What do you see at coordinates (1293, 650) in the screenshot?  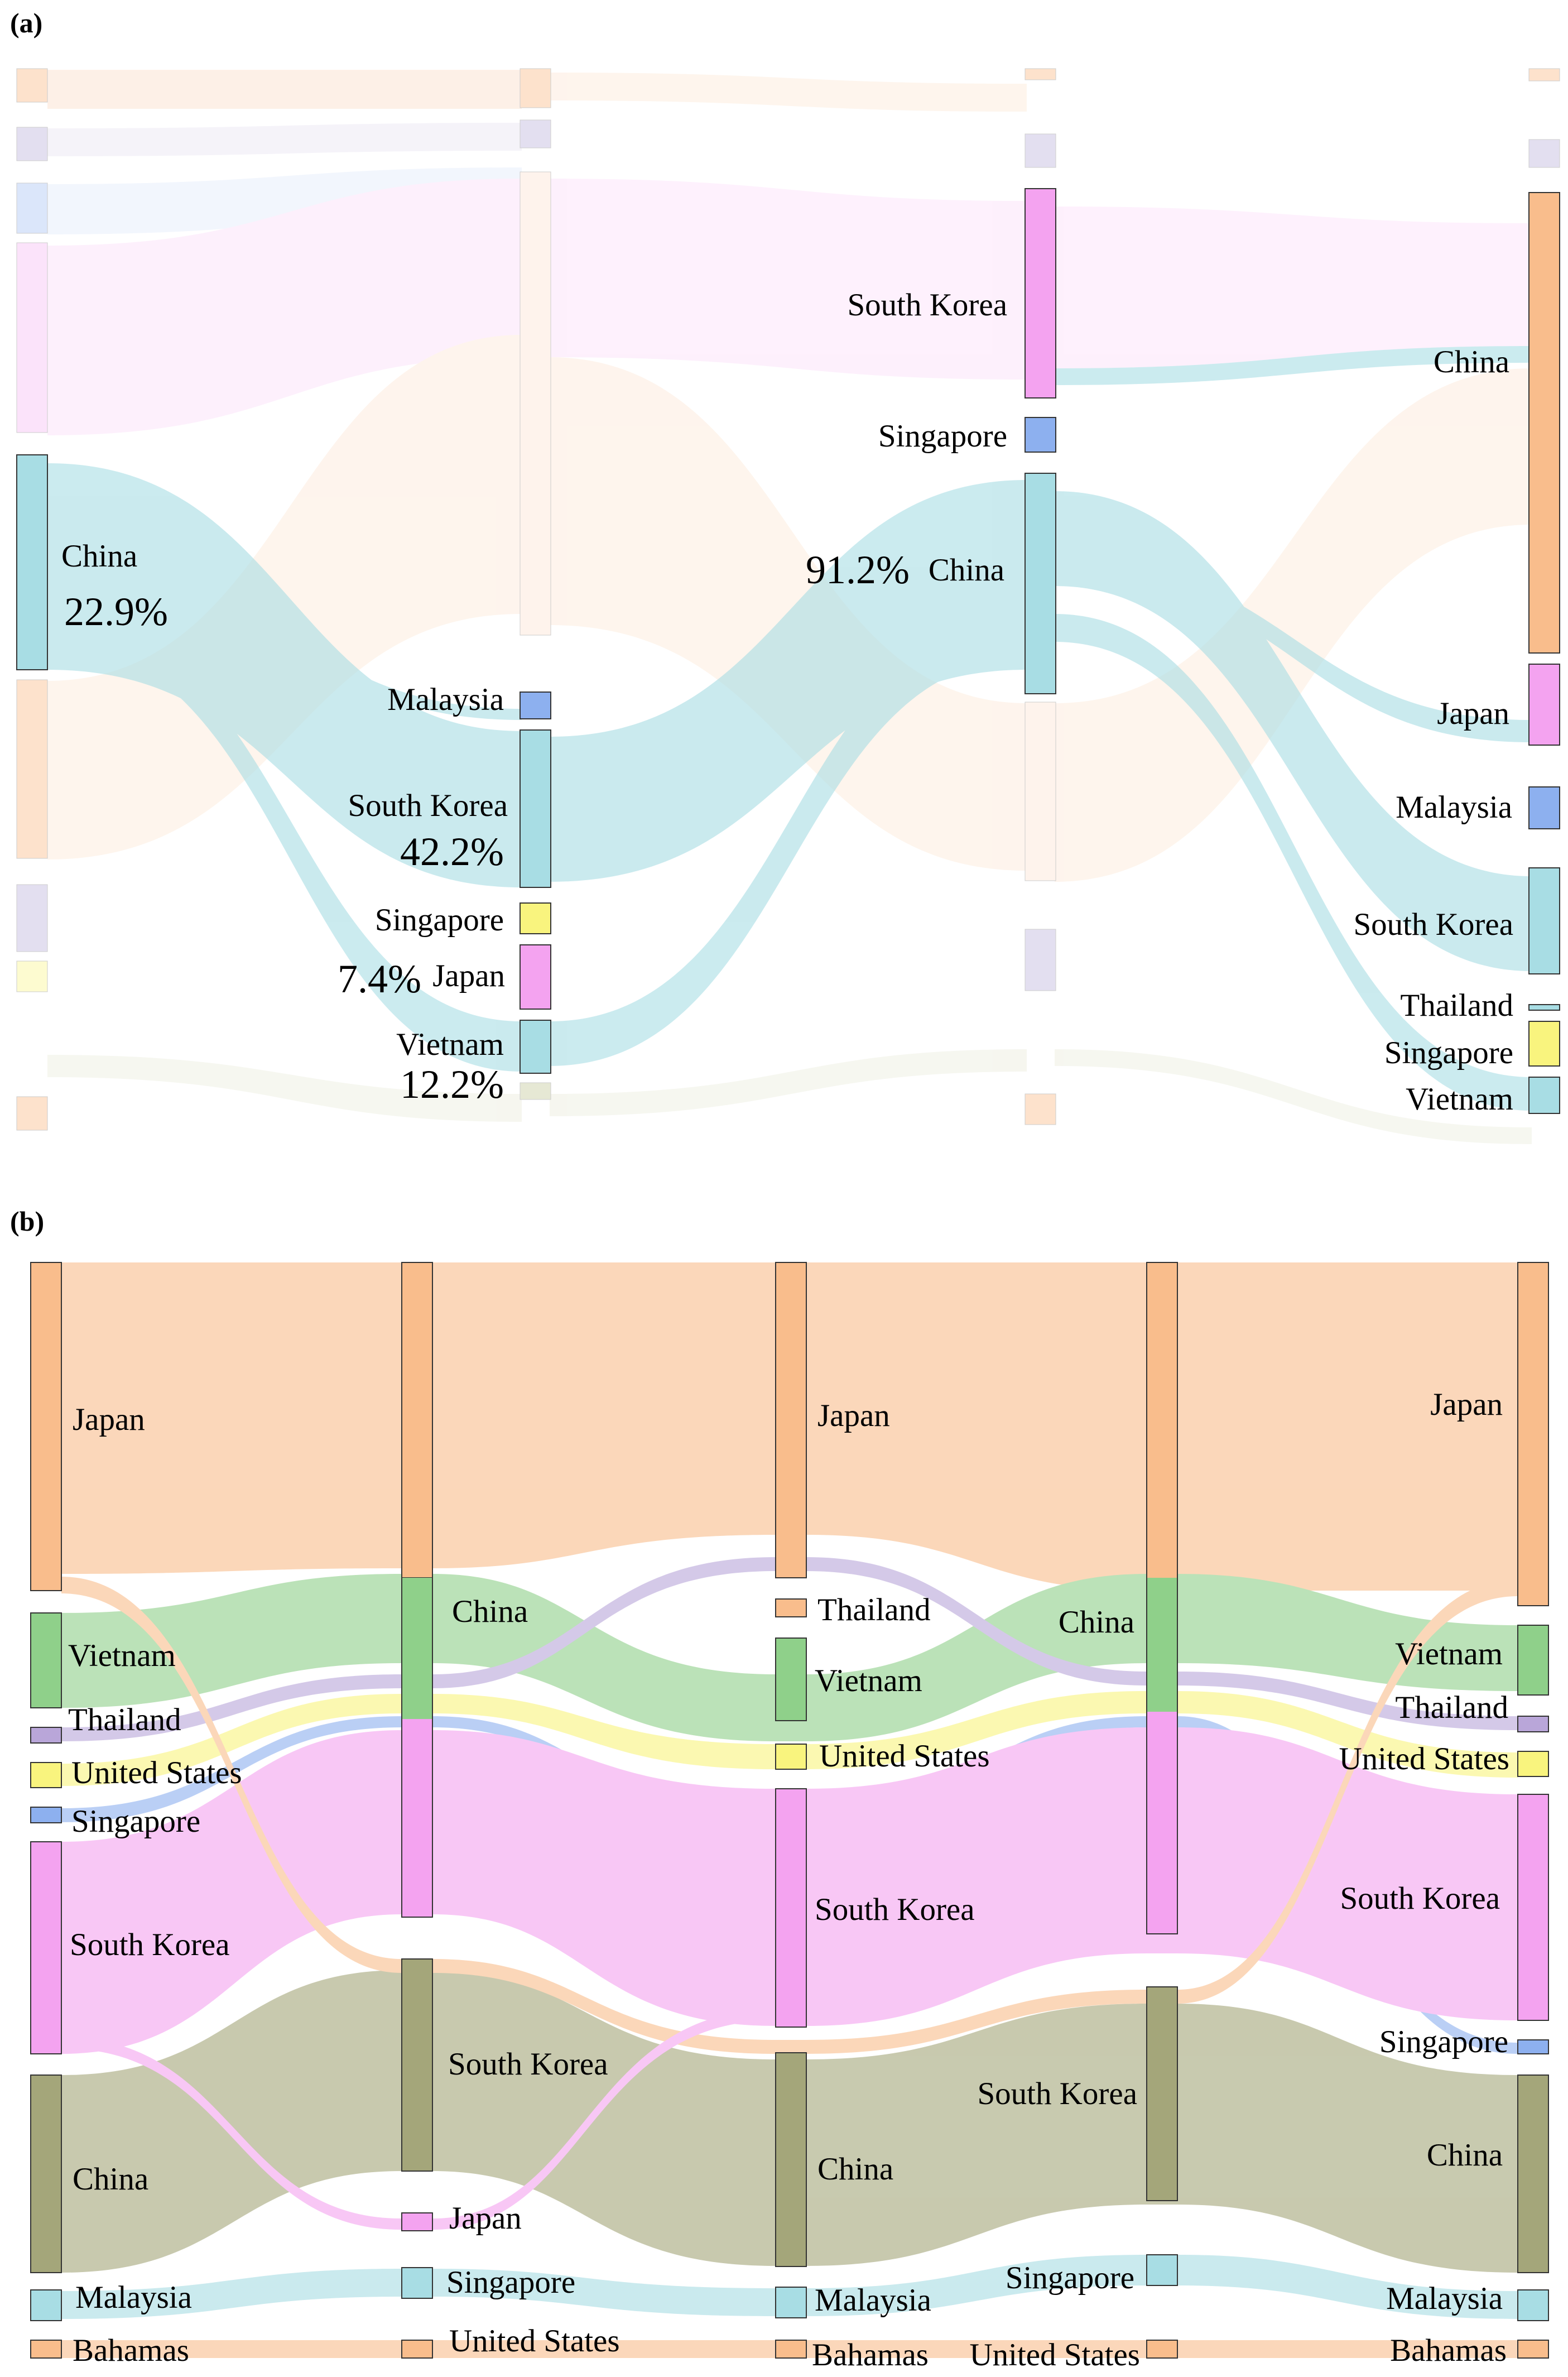 I see `flow-china-japan` at bounding box center [1293, 650].